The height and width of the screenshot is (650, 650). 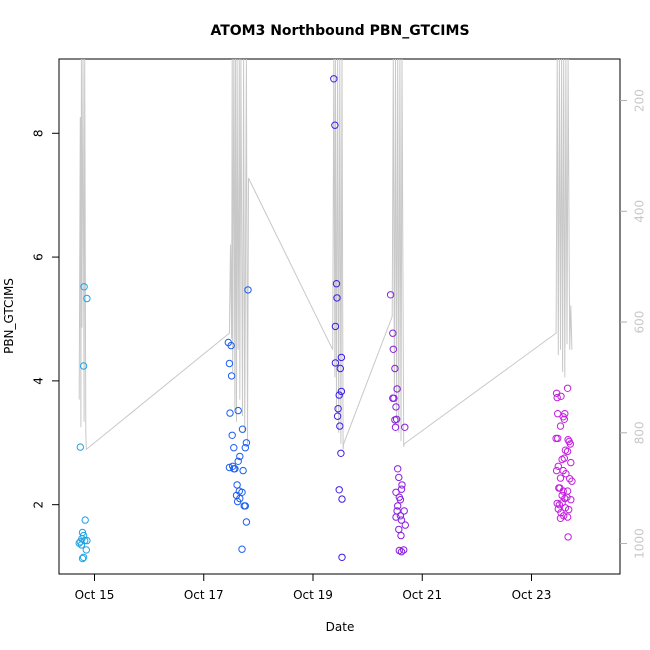 I want to click on right-axis: 200 400 600 800 1000, so click(x=633, y=324).